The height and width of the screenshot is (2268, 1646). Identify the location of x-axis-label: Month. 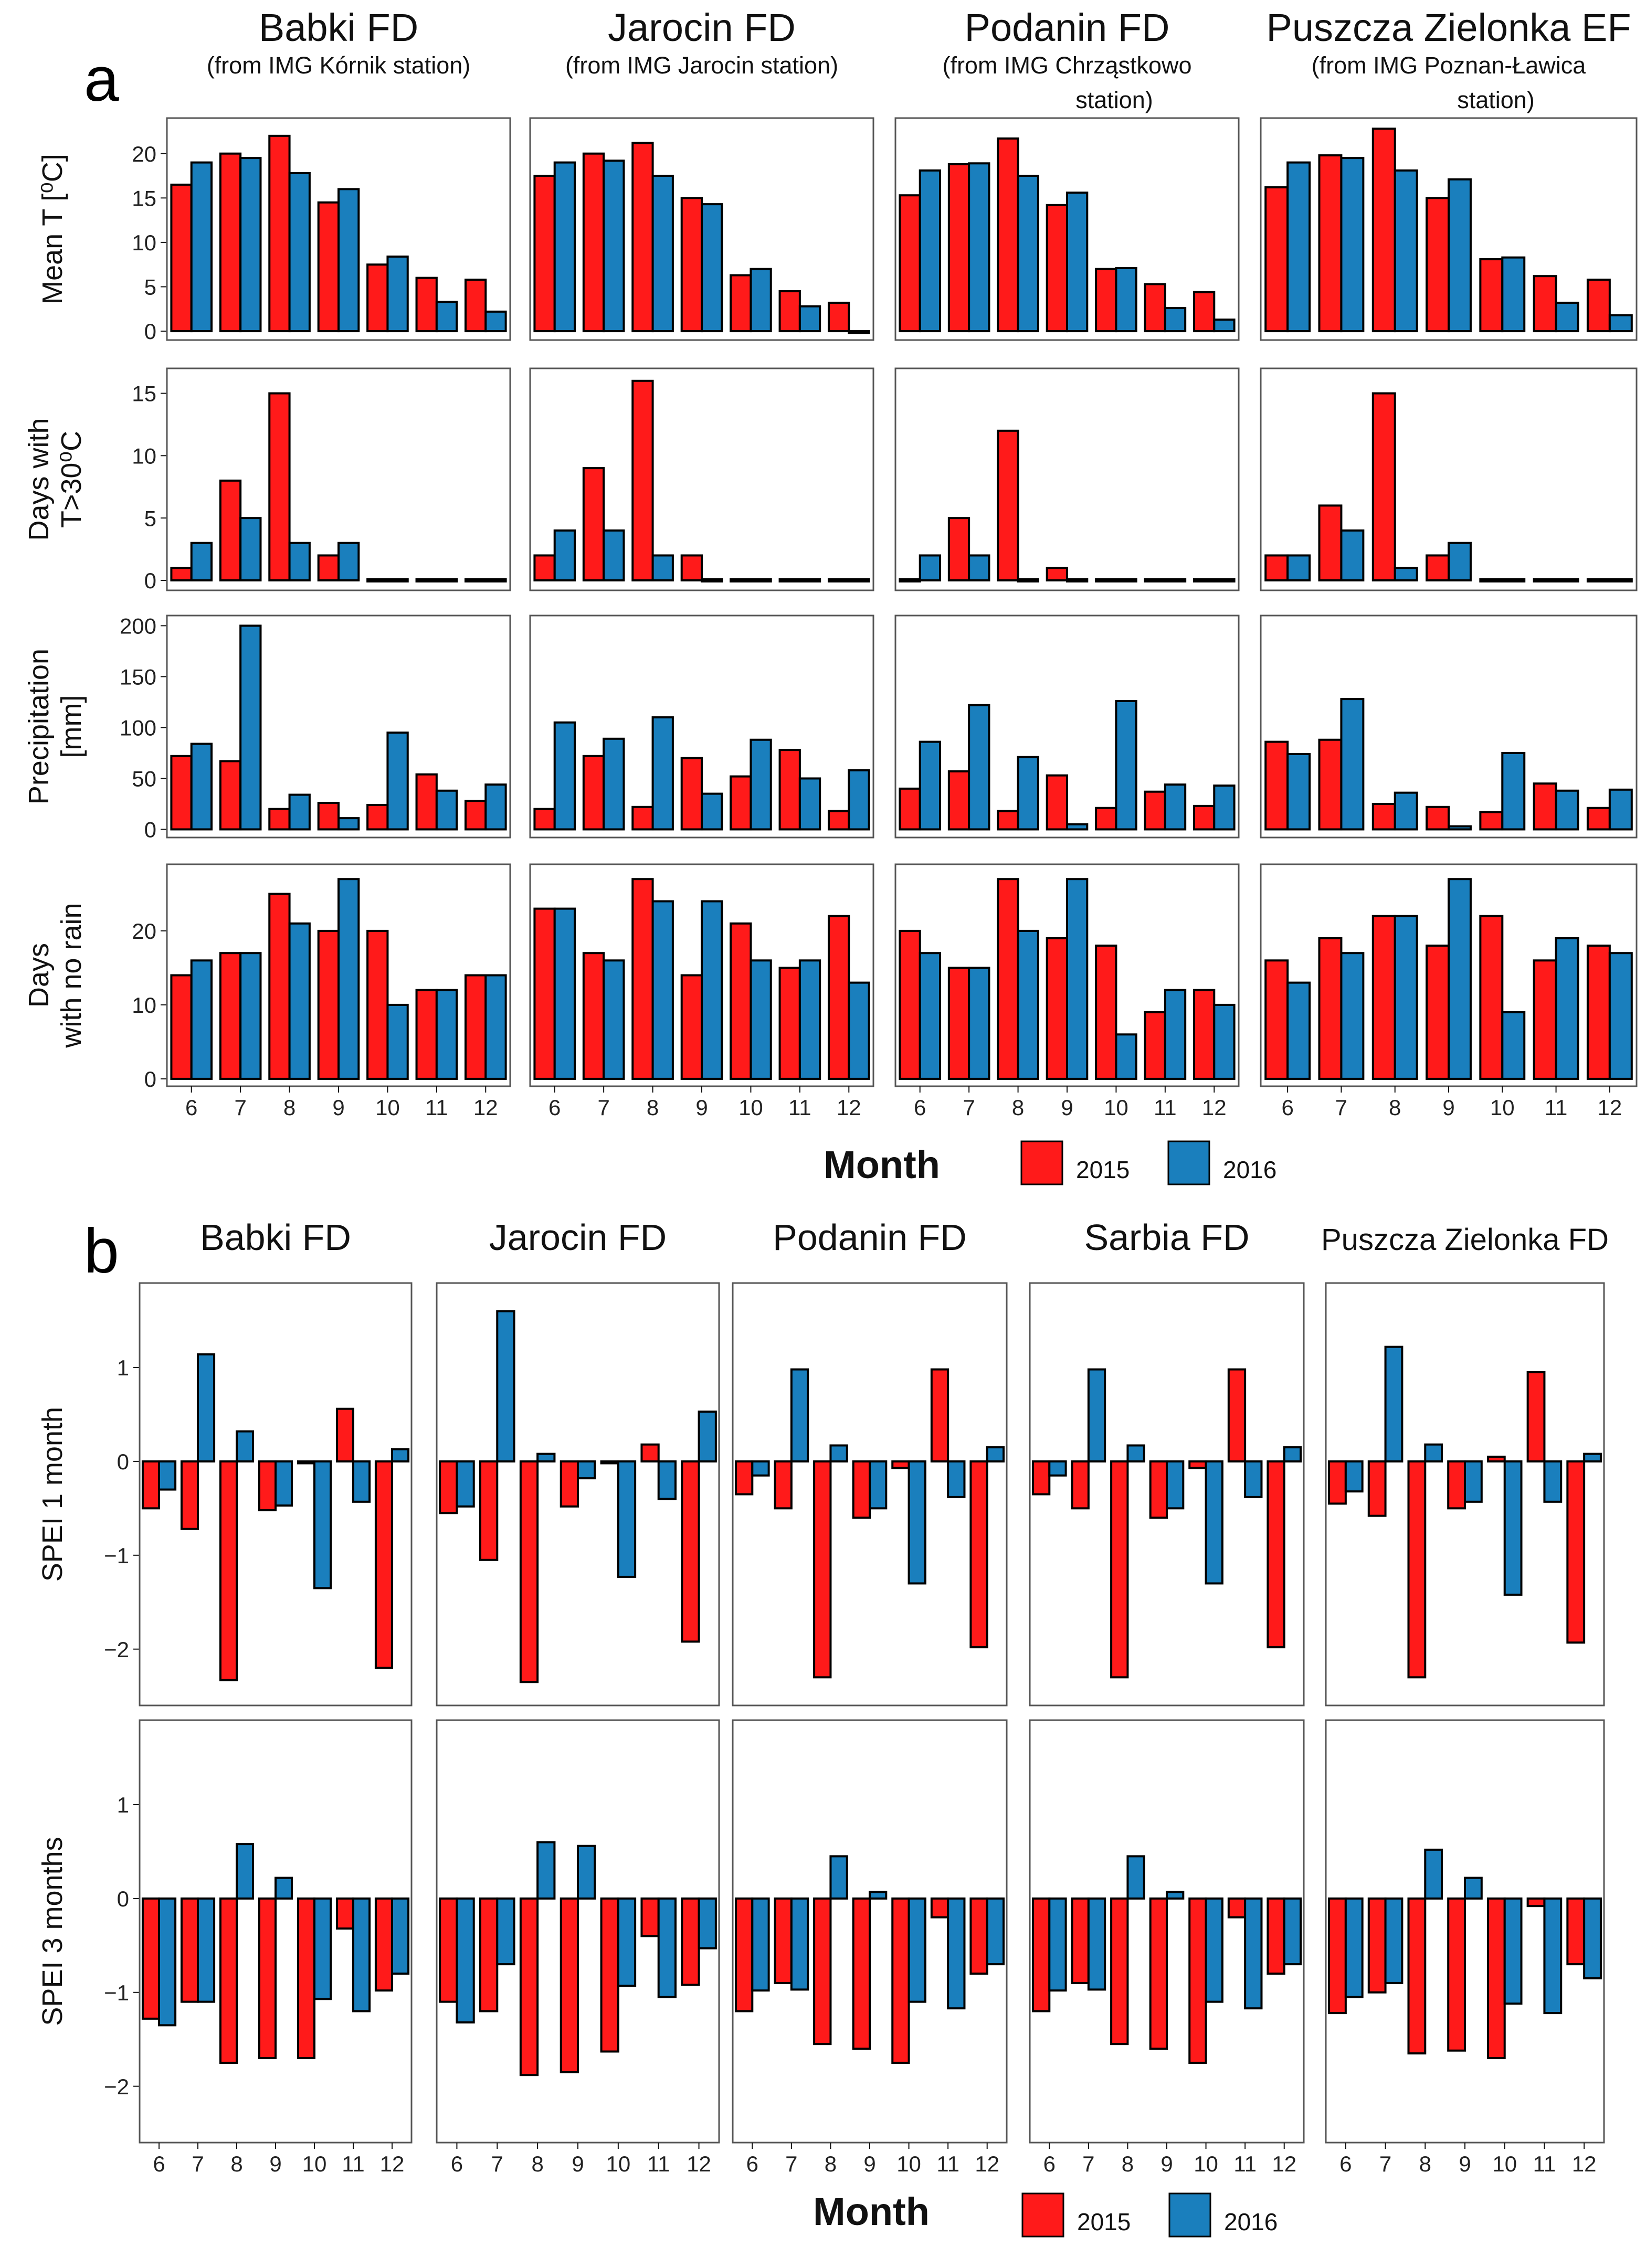
(871, 2211).